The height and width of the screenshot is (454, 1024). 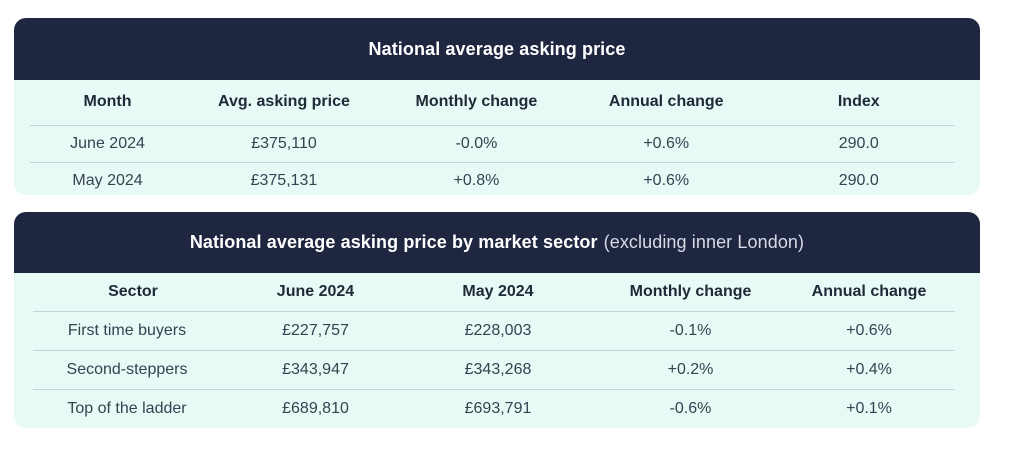 I want to click on table-subtitle: (excluding inner London), so click(x=704, y=242).